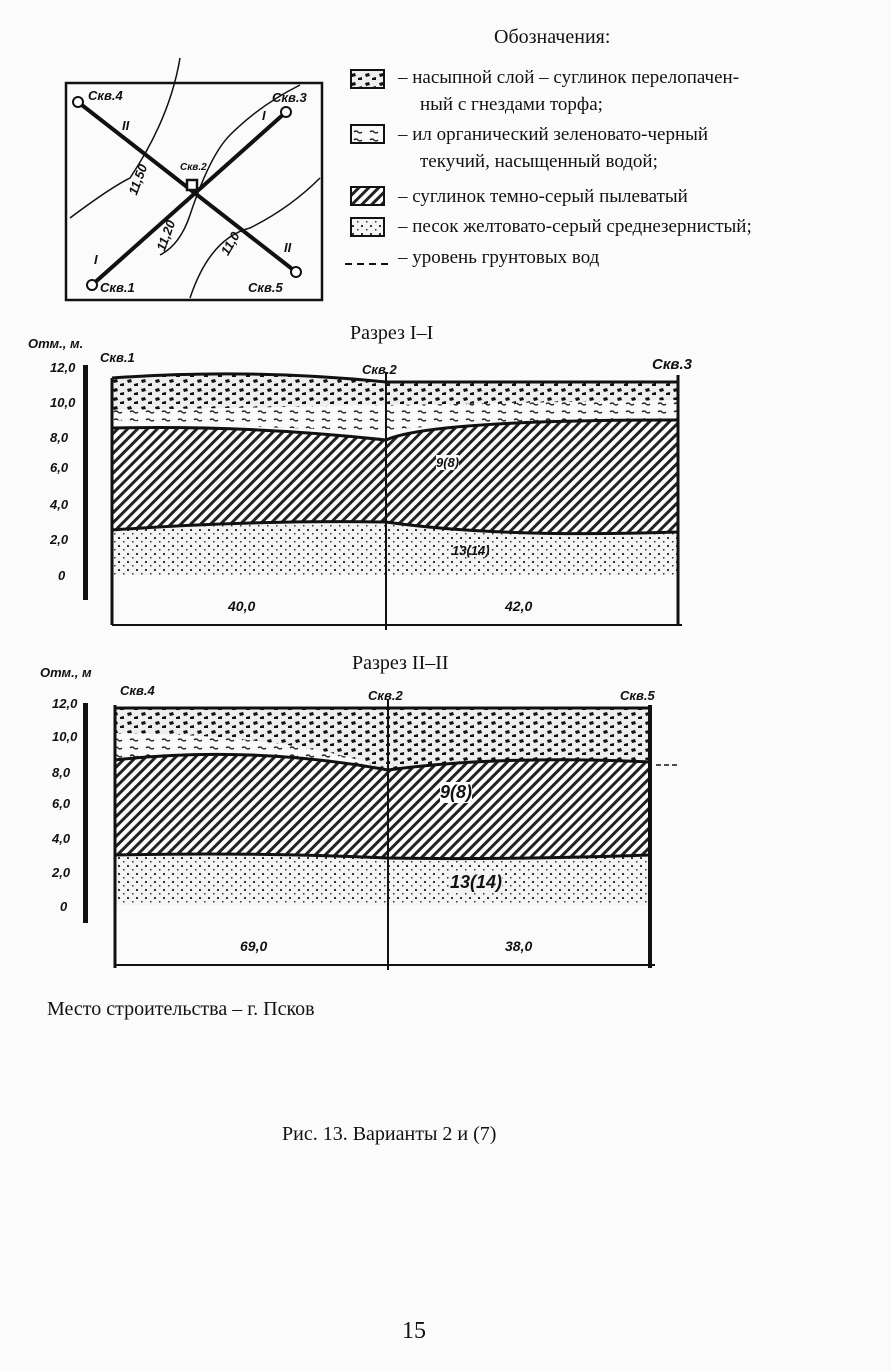 This screenshot has width=891, height=1371. I want to click on section-1-tick: 6,0, so click(59, 467).